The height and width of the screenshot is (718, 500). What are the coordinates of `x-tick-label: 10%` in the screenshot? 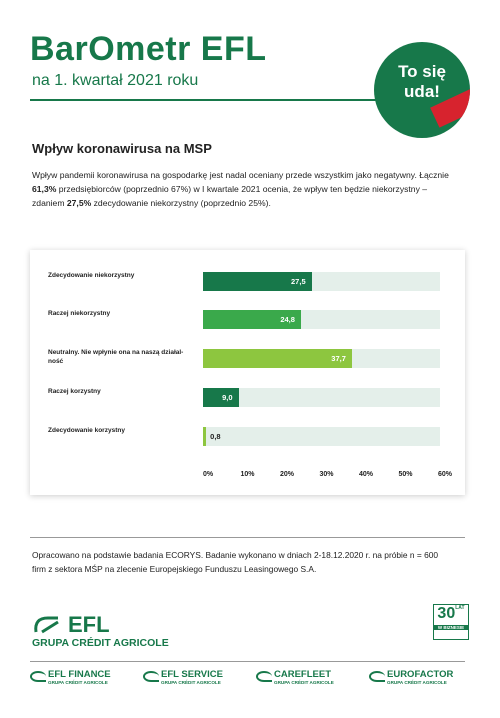 It's located at (247, 474).